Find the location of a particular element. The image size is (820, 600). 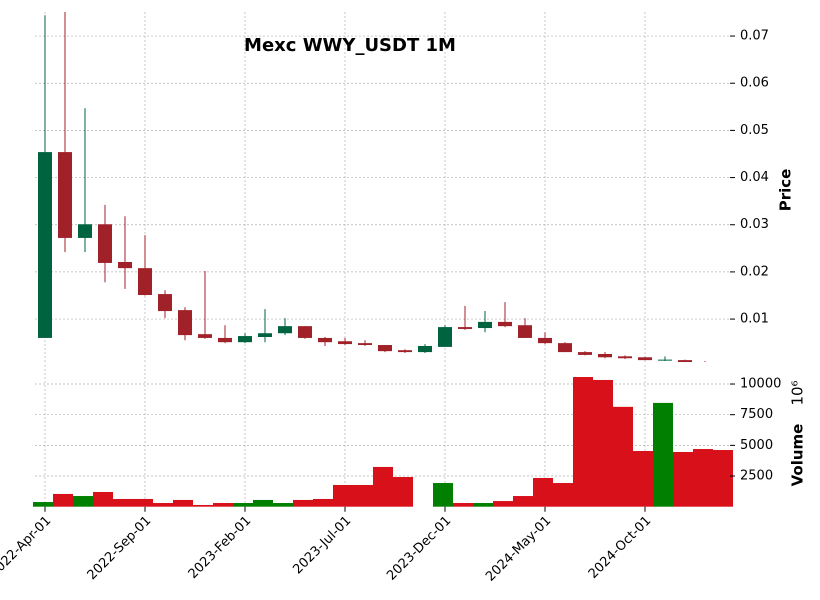

volume-axis-label: Volume is located at coordinates (798, 455).